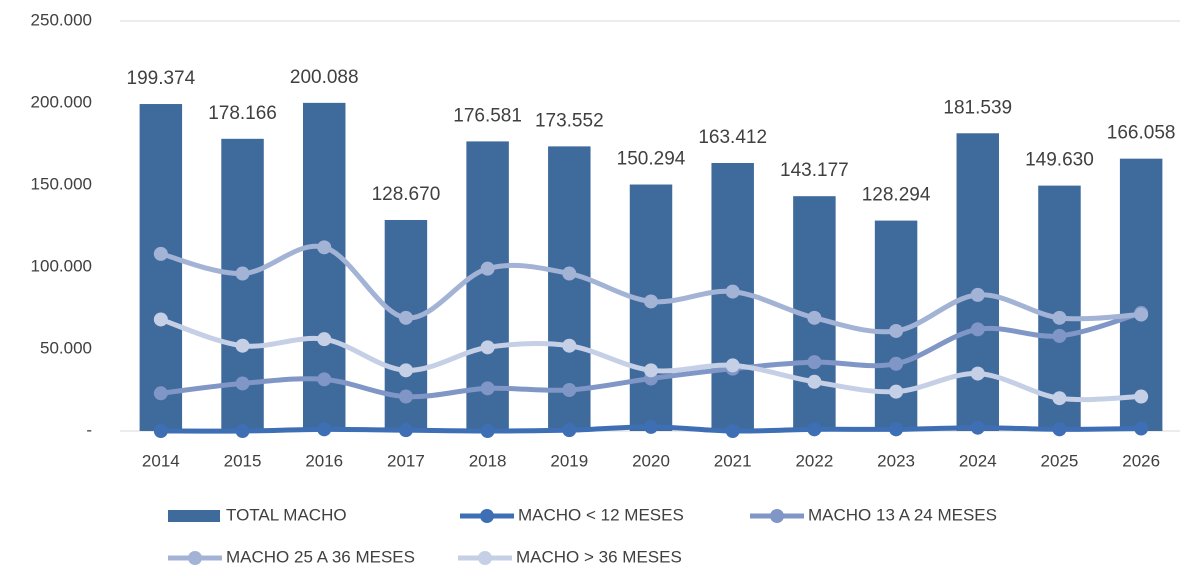 The width and height of the screenshot is (1181, 568). What do you see at coordinates (487, 115) in the screenshot?
I see `data-label: 176.581` at bounding box center [487, 115].